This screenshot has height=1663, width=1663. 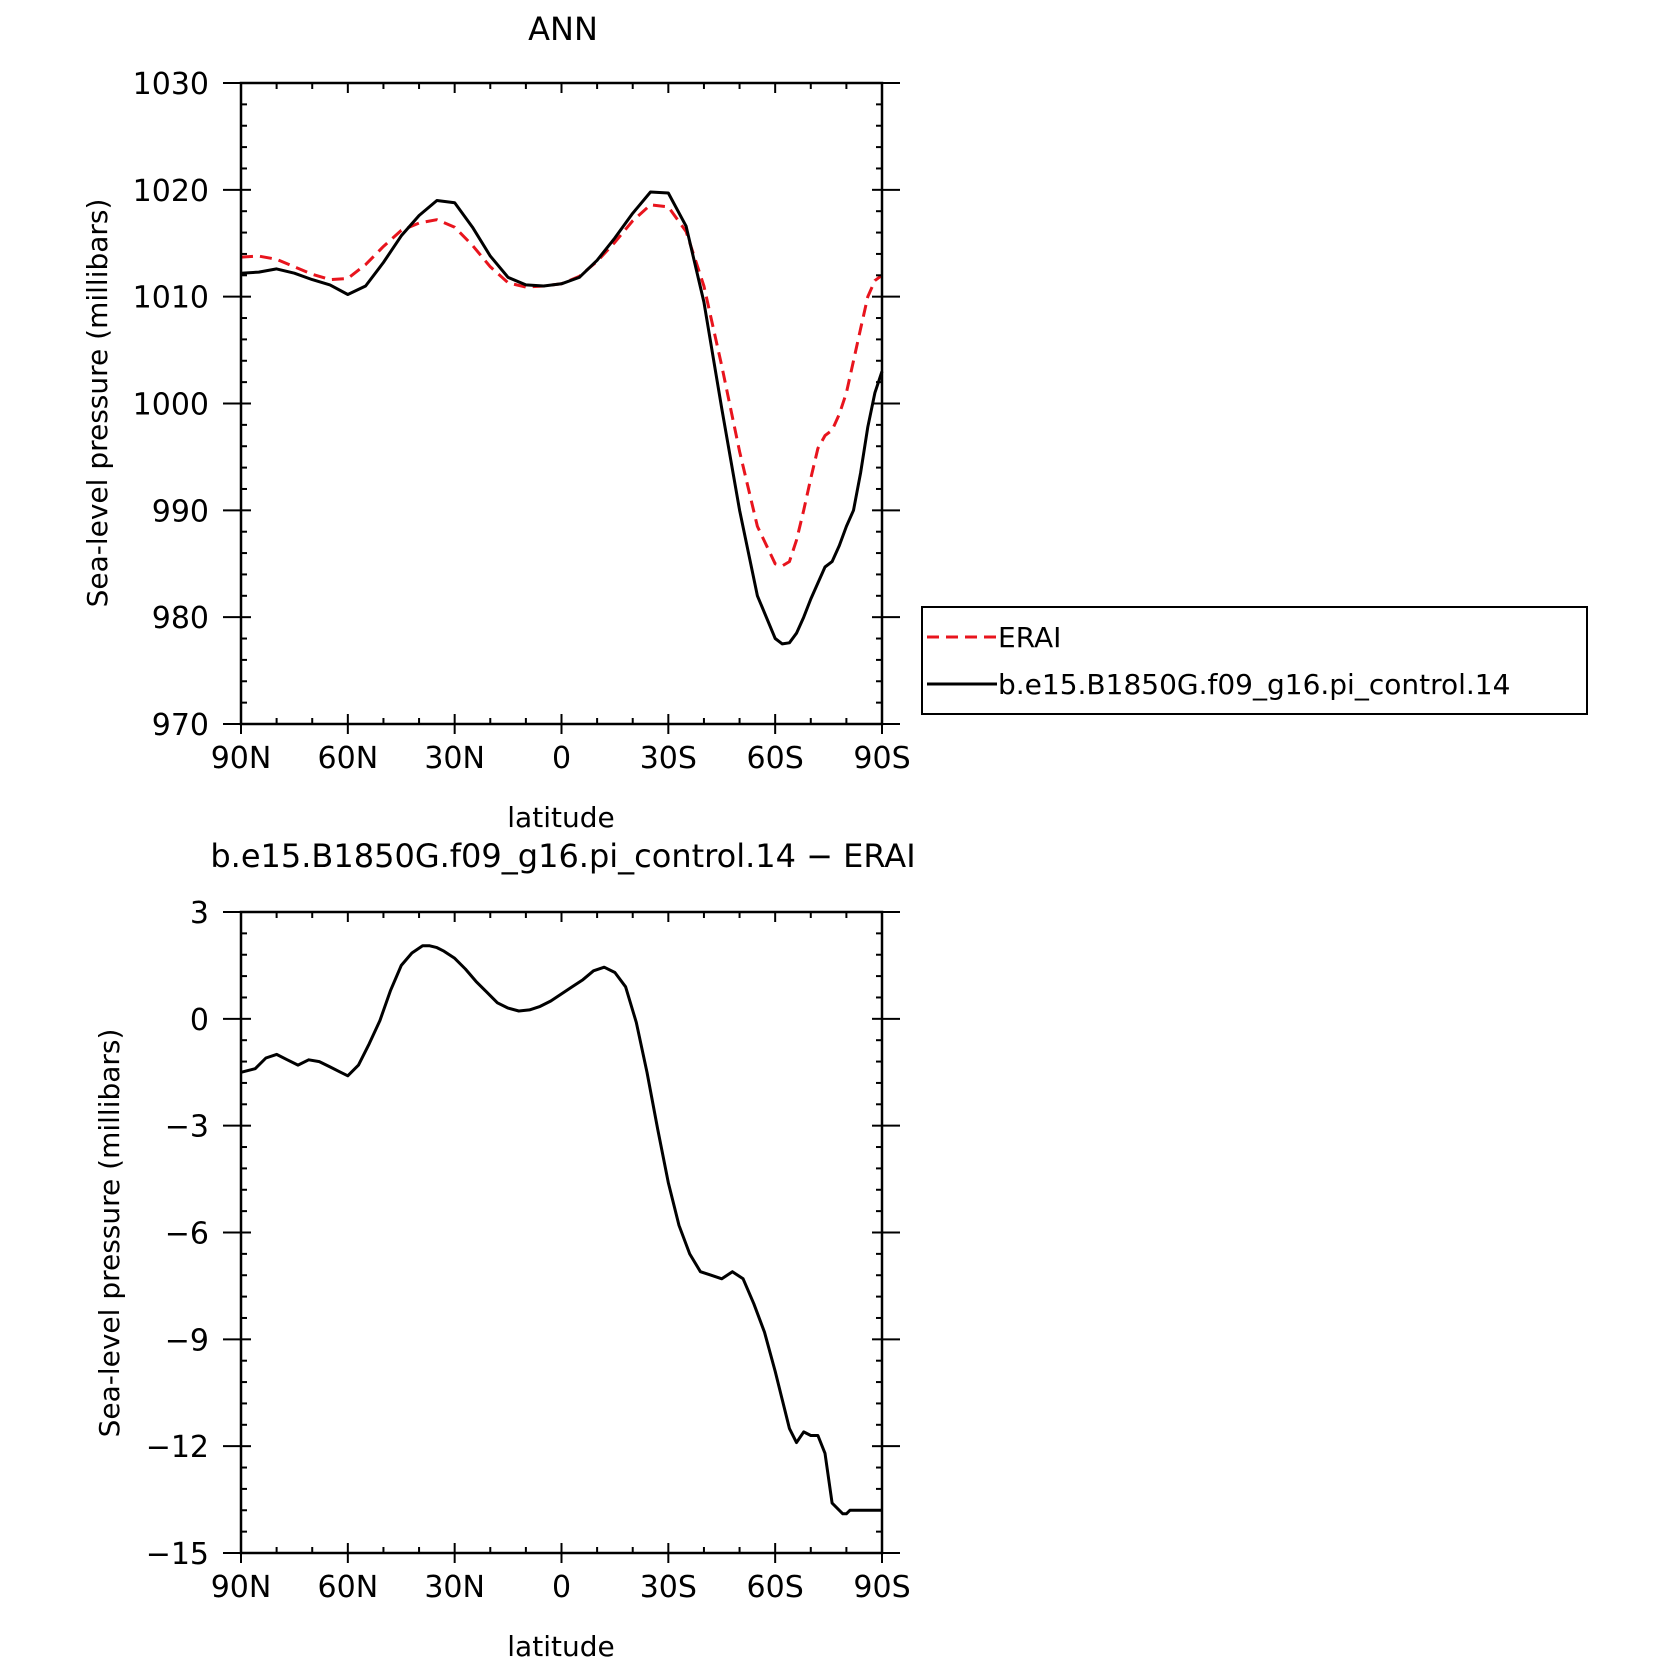 I want to click on series-line-erai, so click(x=561, y=385).